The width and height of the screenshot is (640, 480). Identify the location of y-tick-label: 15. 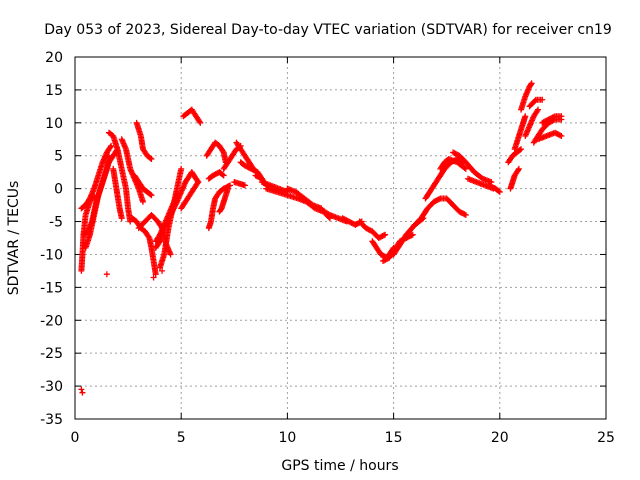
(54, 91).